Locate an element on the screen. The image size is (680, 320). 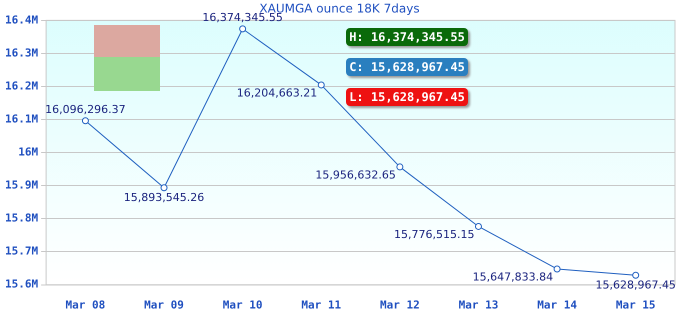
y-tick-label: 16.2M is located at coordinates (21, 85).